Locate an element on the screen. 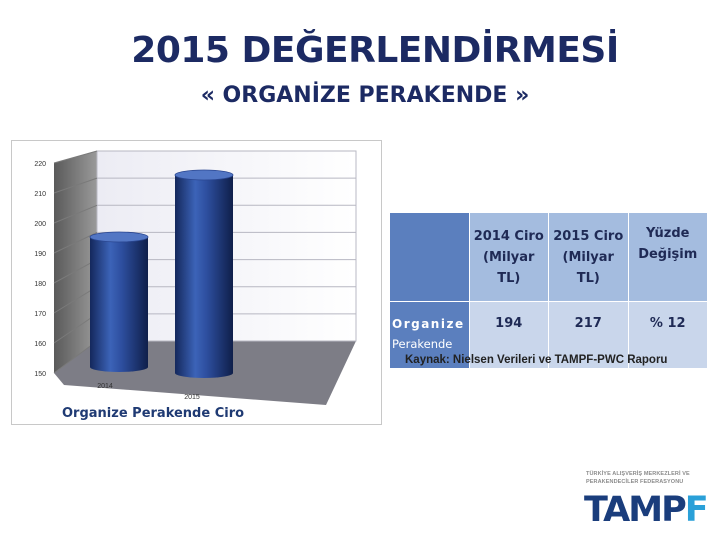  page-title: 2015 DEĞERLENDİRMESİ is located at coordinates (375, 50).